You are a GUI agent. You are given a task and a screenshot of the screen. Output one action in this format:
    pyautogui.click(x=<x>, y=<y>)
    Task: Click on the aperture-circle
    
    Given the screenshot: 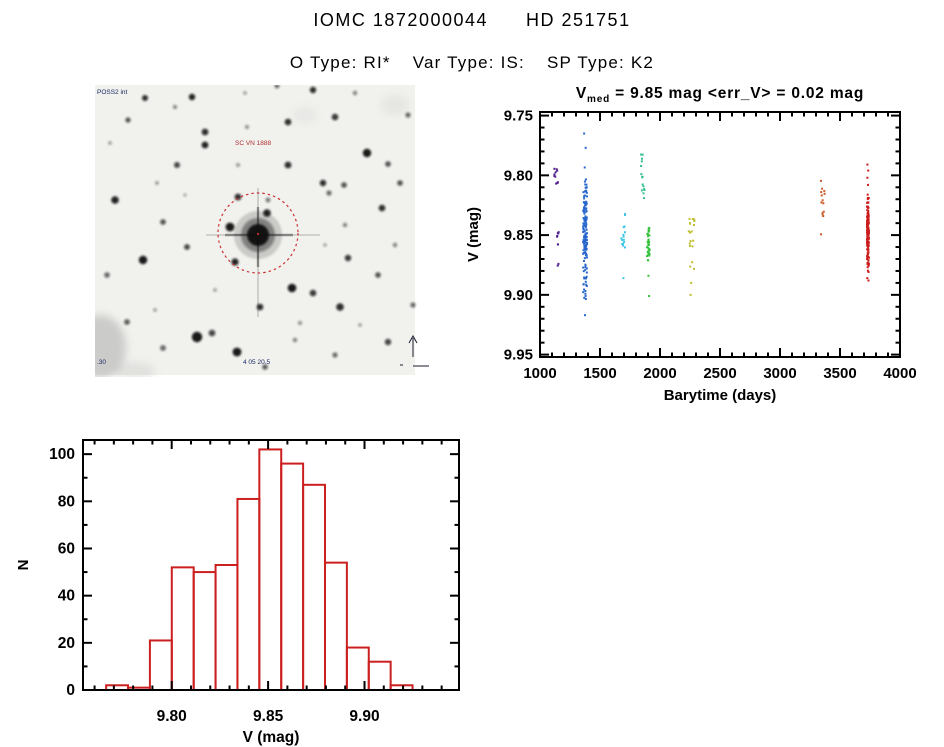 What is the action you would take?
    pyautogui.click(x=258, y=233)
    